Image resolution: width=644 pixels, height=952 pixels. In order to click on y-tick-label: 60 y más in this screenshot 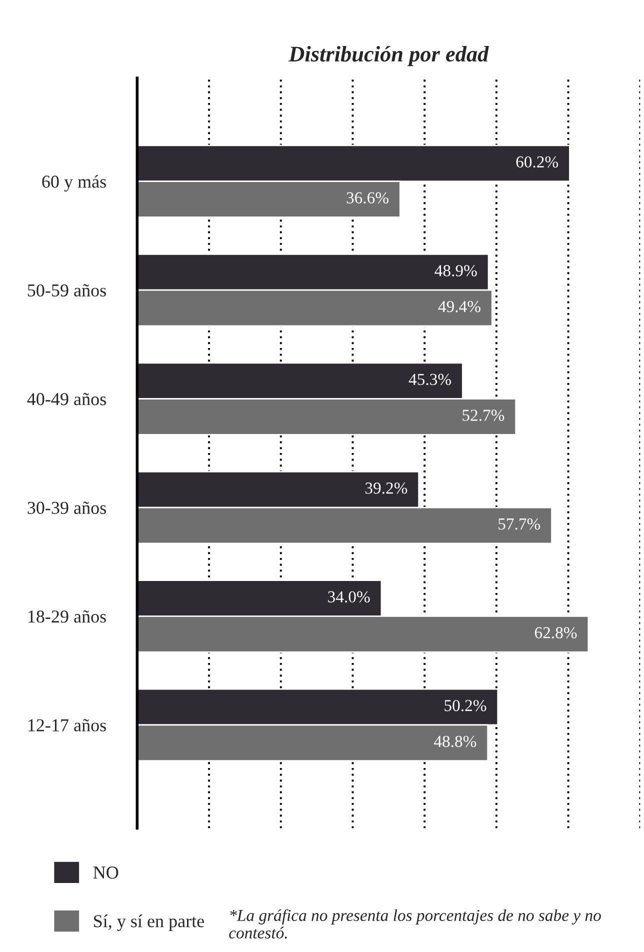, I will do `click(74, 183)`.